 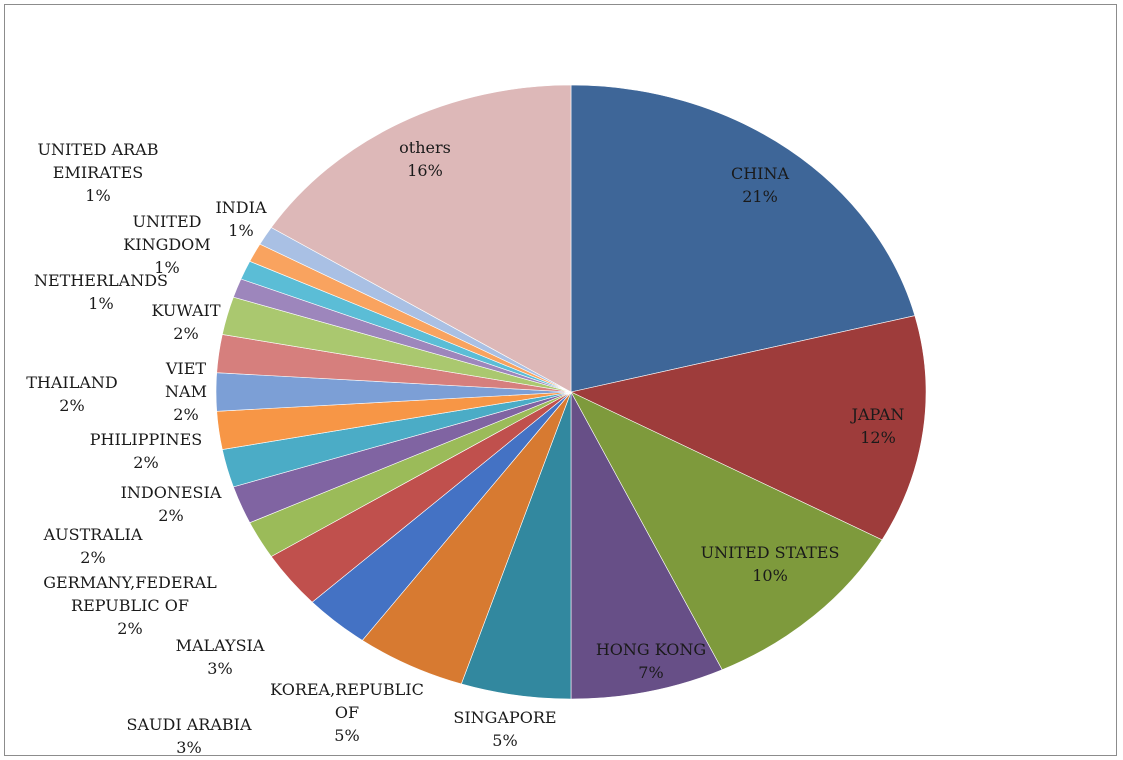 I want to click on slice-label-line: INDONESIA, so click(x=171, y=492).